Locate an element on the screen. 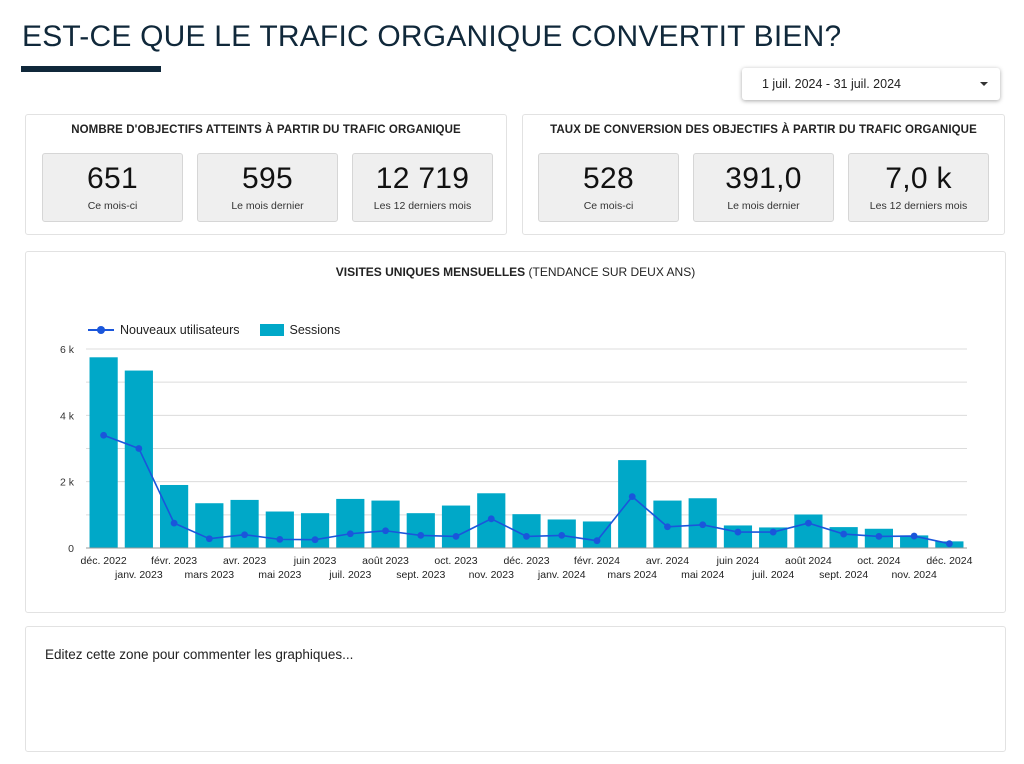  x-tick-label: janv. 2024 is located at coordinates (561, 575).